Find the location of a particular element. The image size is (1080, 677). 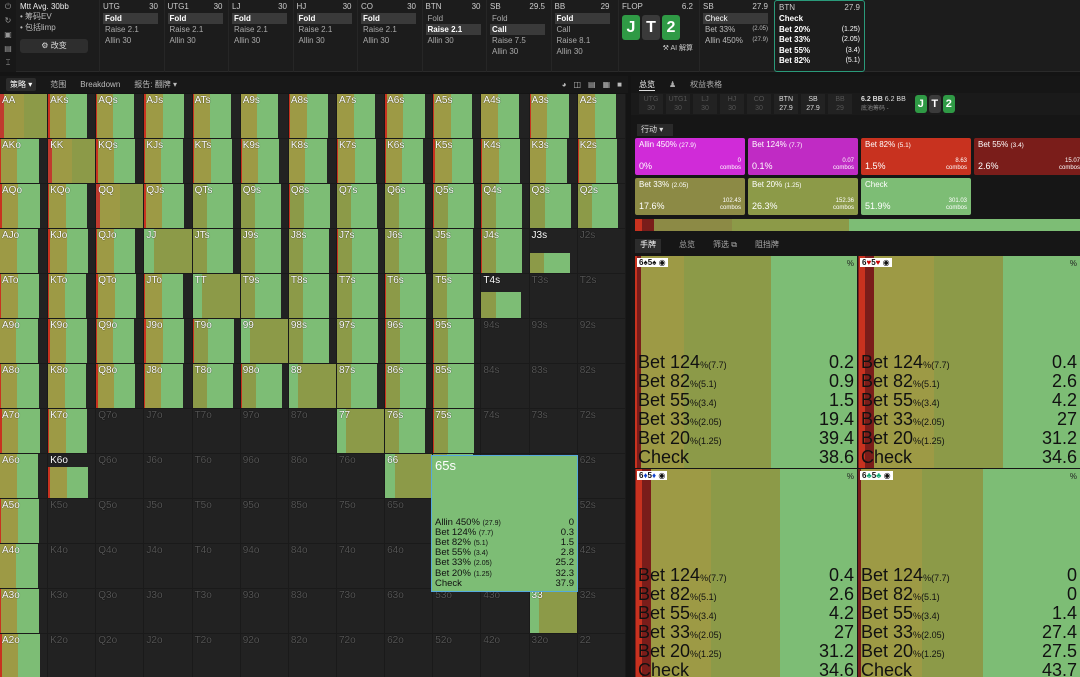

hand-cell: K2o is located at coordinates (72, 655).